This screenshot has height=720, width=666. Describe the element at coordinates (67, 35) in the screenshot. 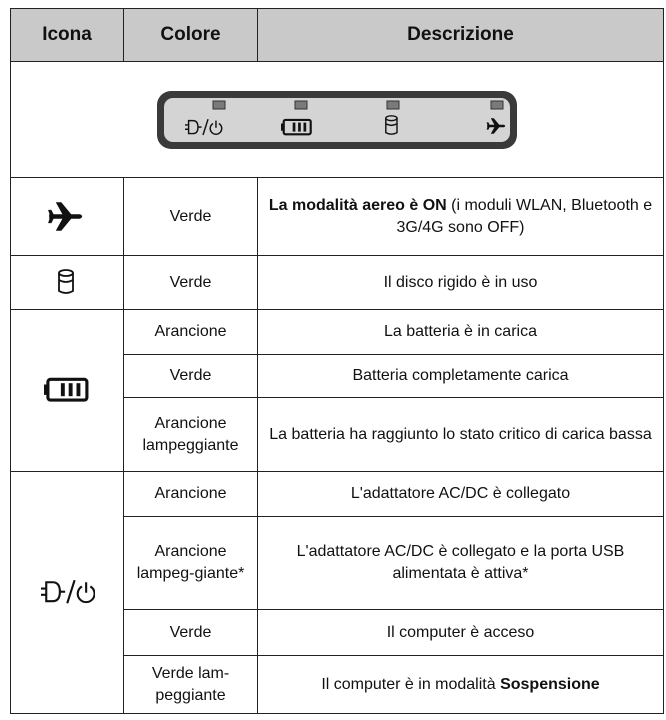

I see `header-cell: Icona` at that location.